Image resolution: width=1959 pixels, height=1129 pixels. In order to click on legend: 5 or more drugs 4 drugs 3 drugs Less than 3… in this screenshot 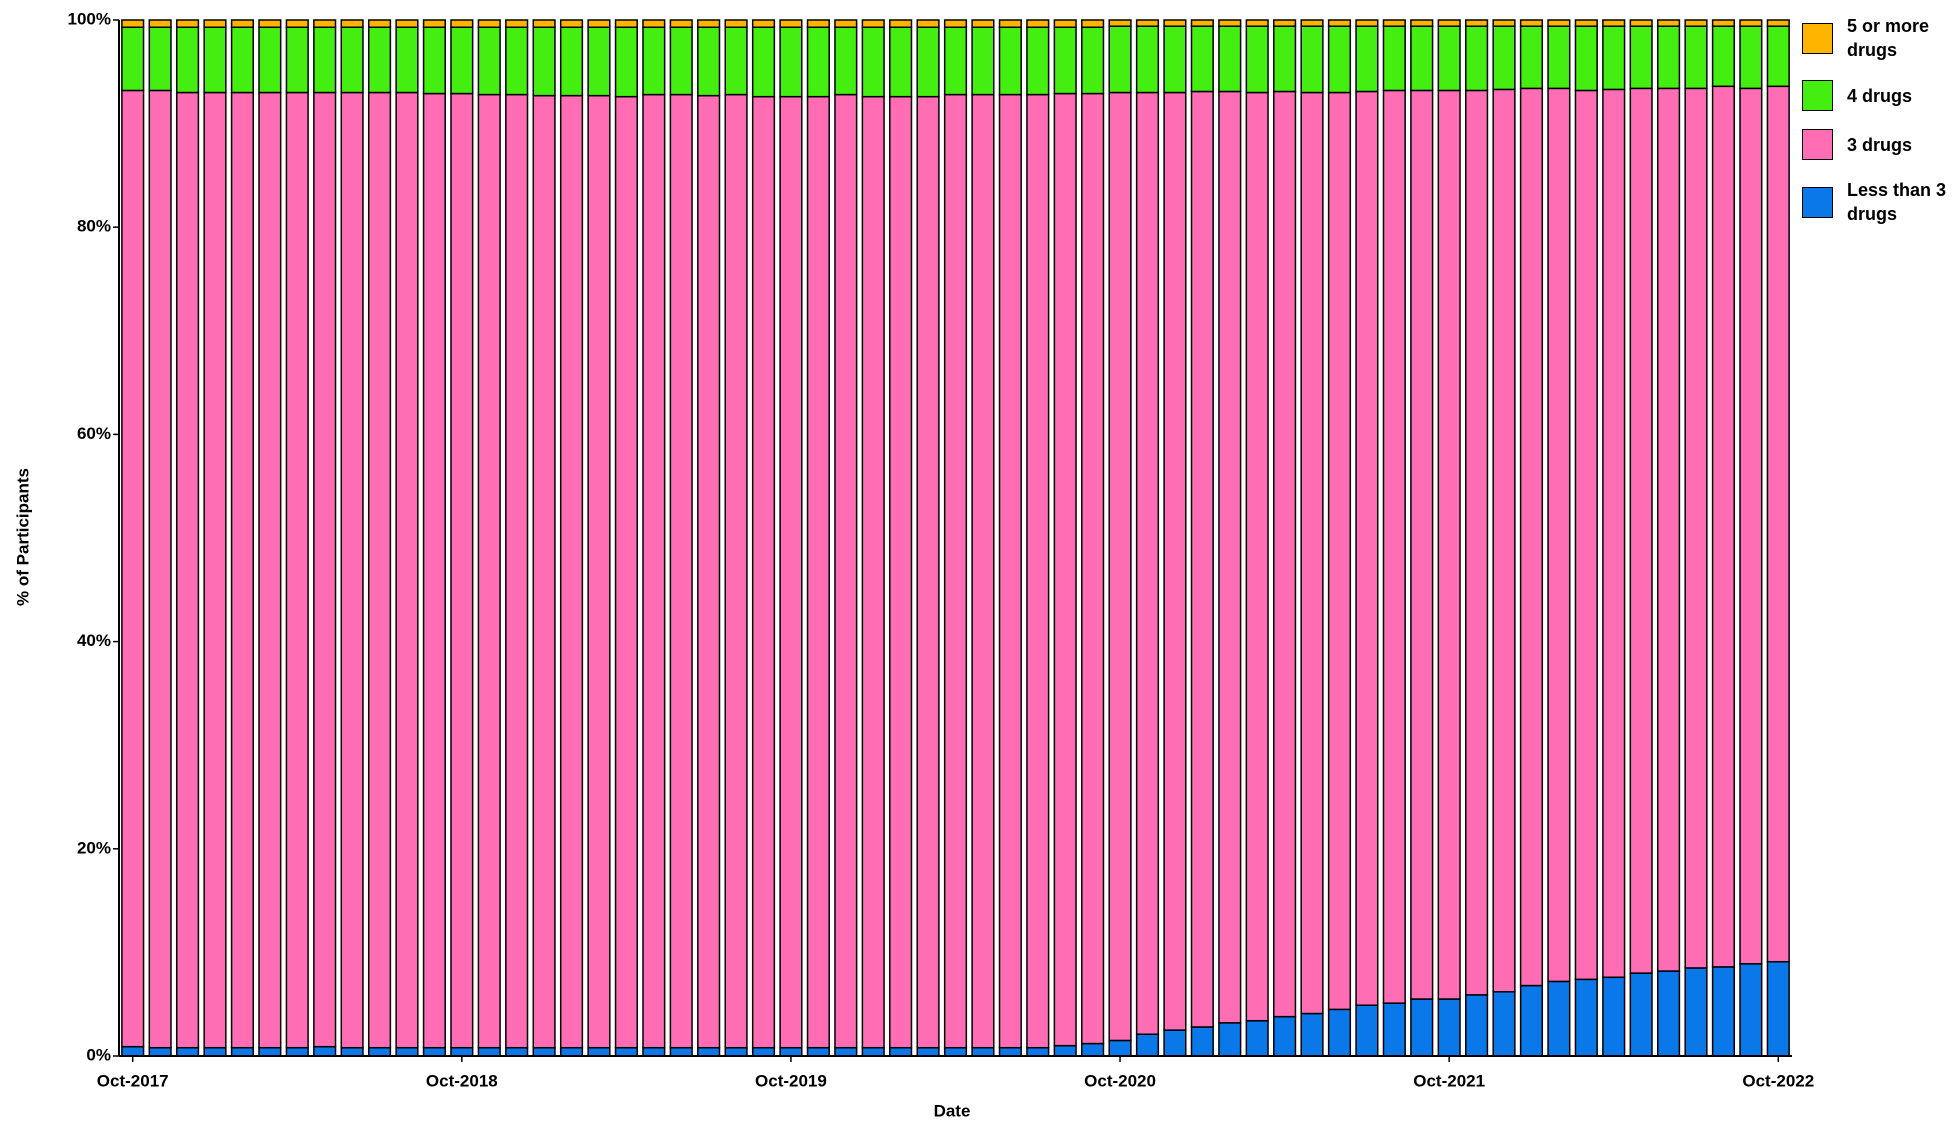, I will do `click(1877, 129)`.